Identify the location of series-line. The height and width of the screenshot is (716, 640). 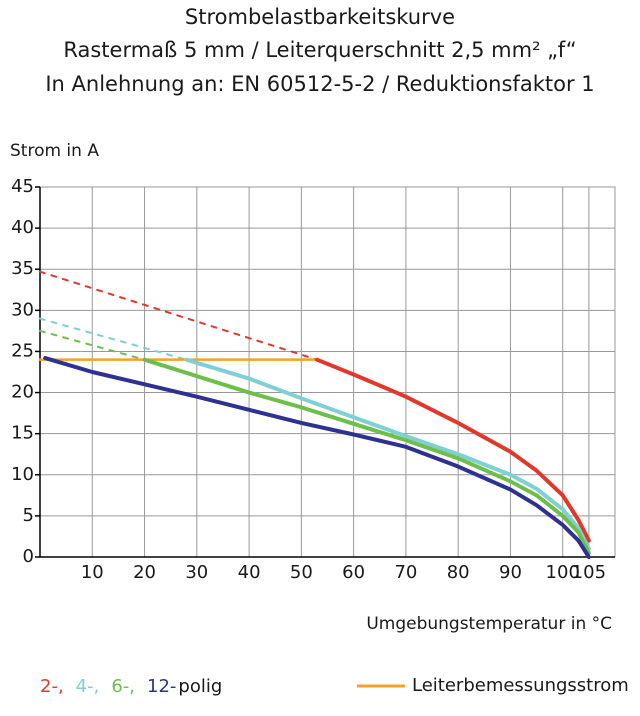
(453, 450).